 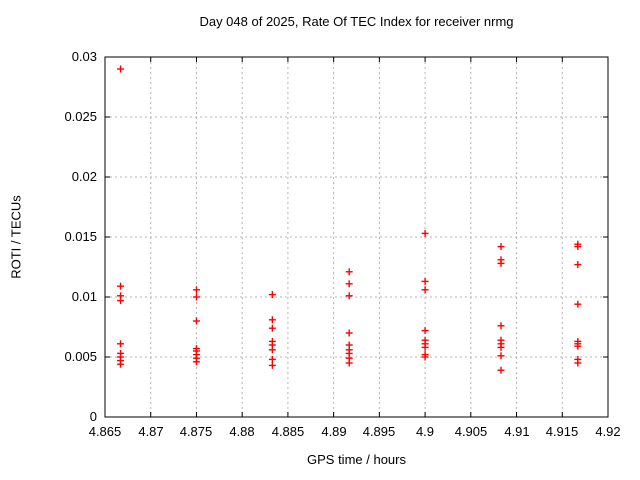 I want to click on y-tick-label: 0.03, so click(x=84, y=56).